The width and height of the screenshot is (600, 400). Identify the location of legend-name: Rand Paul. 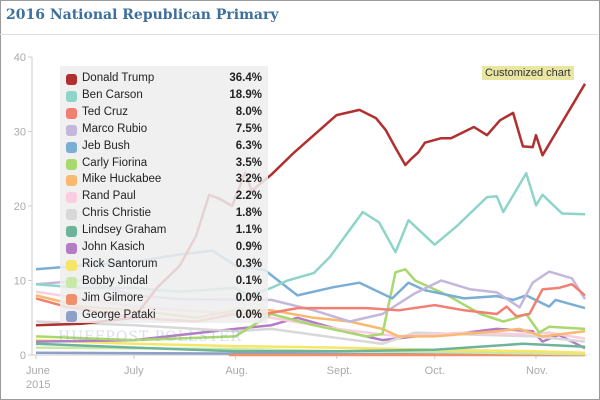
(109, 196).